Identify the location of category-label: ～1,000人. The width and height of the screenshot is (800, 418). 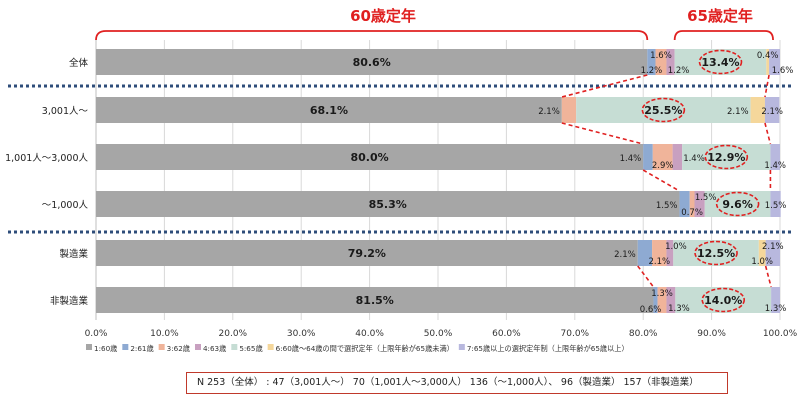
(65, 205).